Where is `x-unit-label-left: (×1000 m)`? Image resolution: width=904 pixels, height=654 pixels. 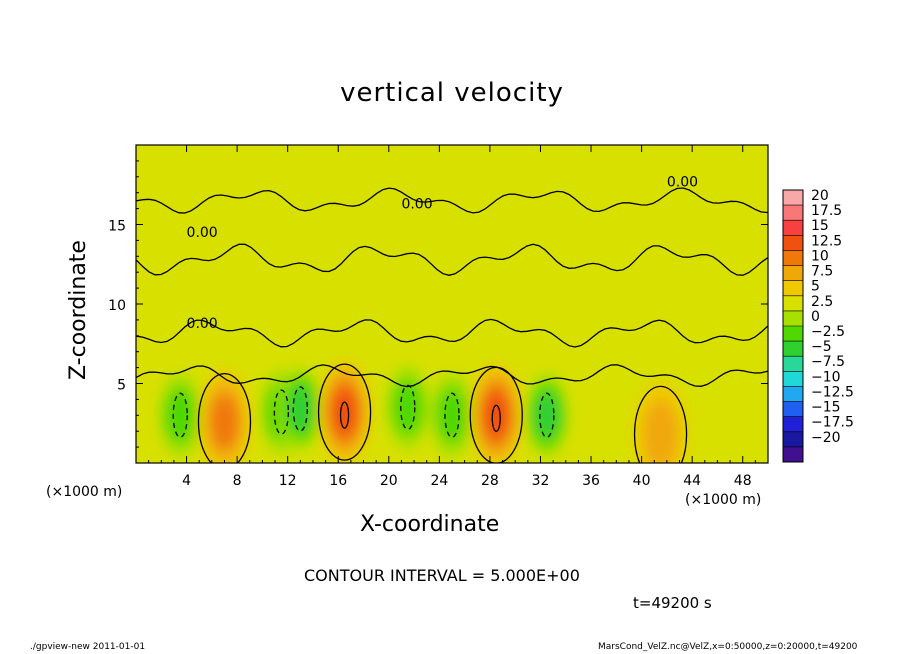 x-unit-label-left: (×1000 m) is located at coordinates (84, 492).